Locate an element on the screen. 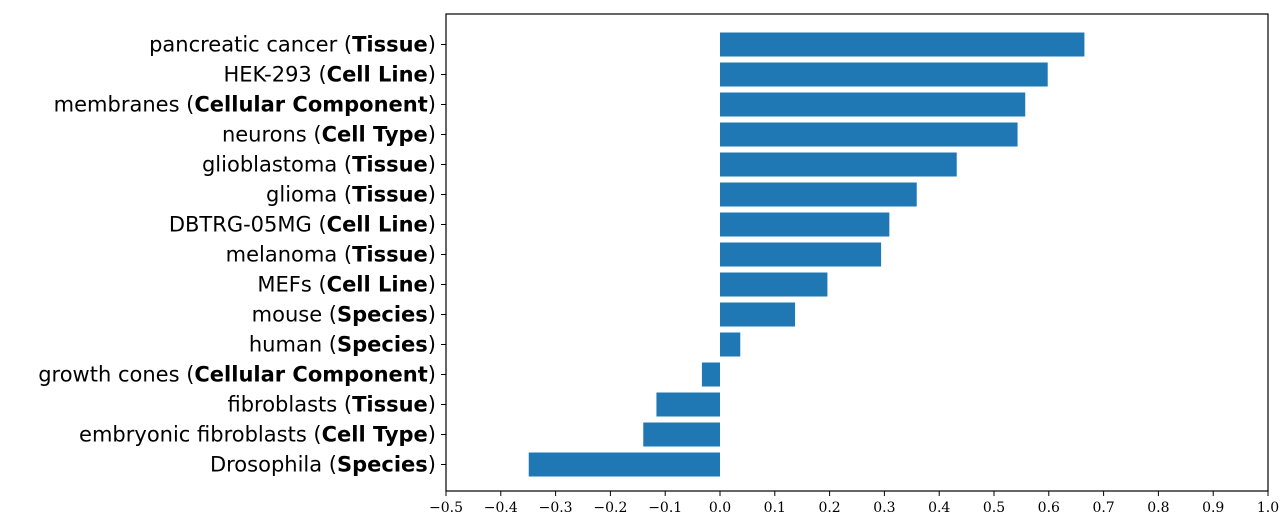 This screenshot has height=525, width=1284. x-tick-label: 0.5 is located at coordinates (994, 508).